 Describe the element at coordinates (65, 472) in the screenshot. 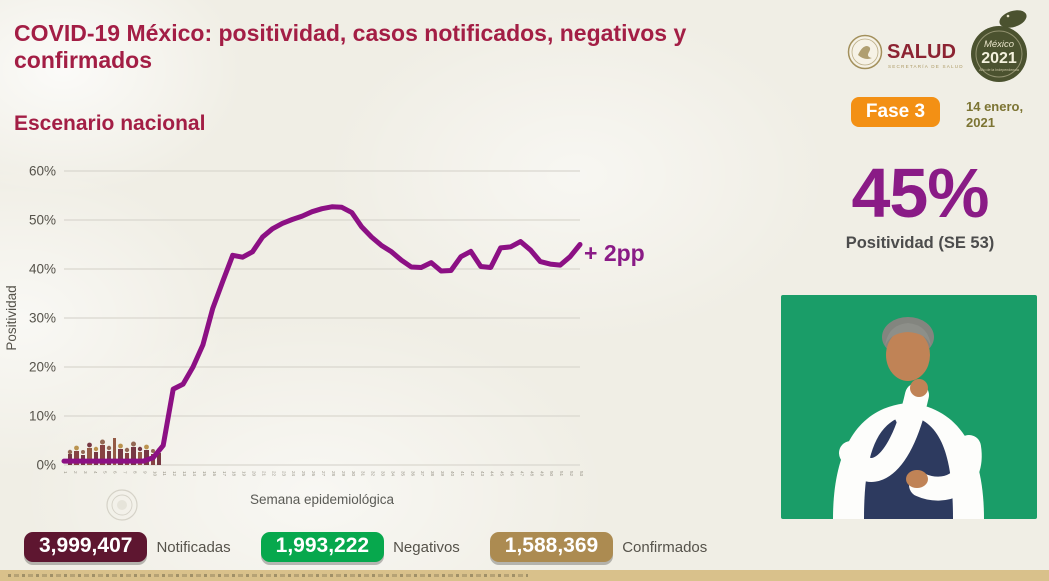

I see `svg-text: 1` at that location.